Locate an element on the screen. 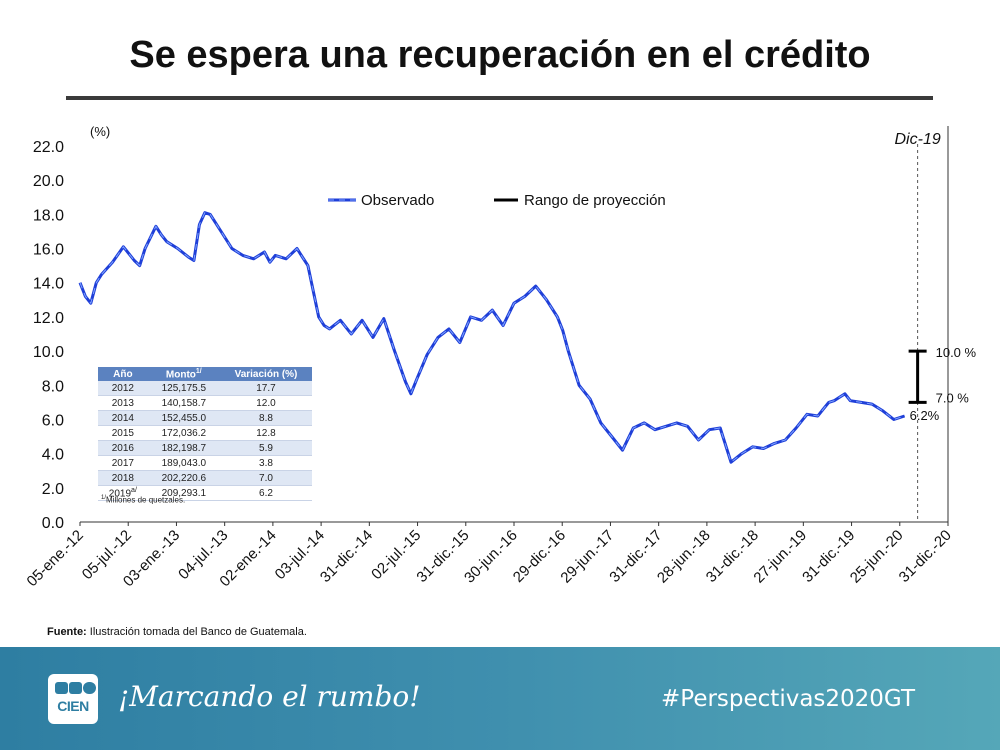  x-tick-label: 31-dic.-14 is located at coordinates (346, 556).